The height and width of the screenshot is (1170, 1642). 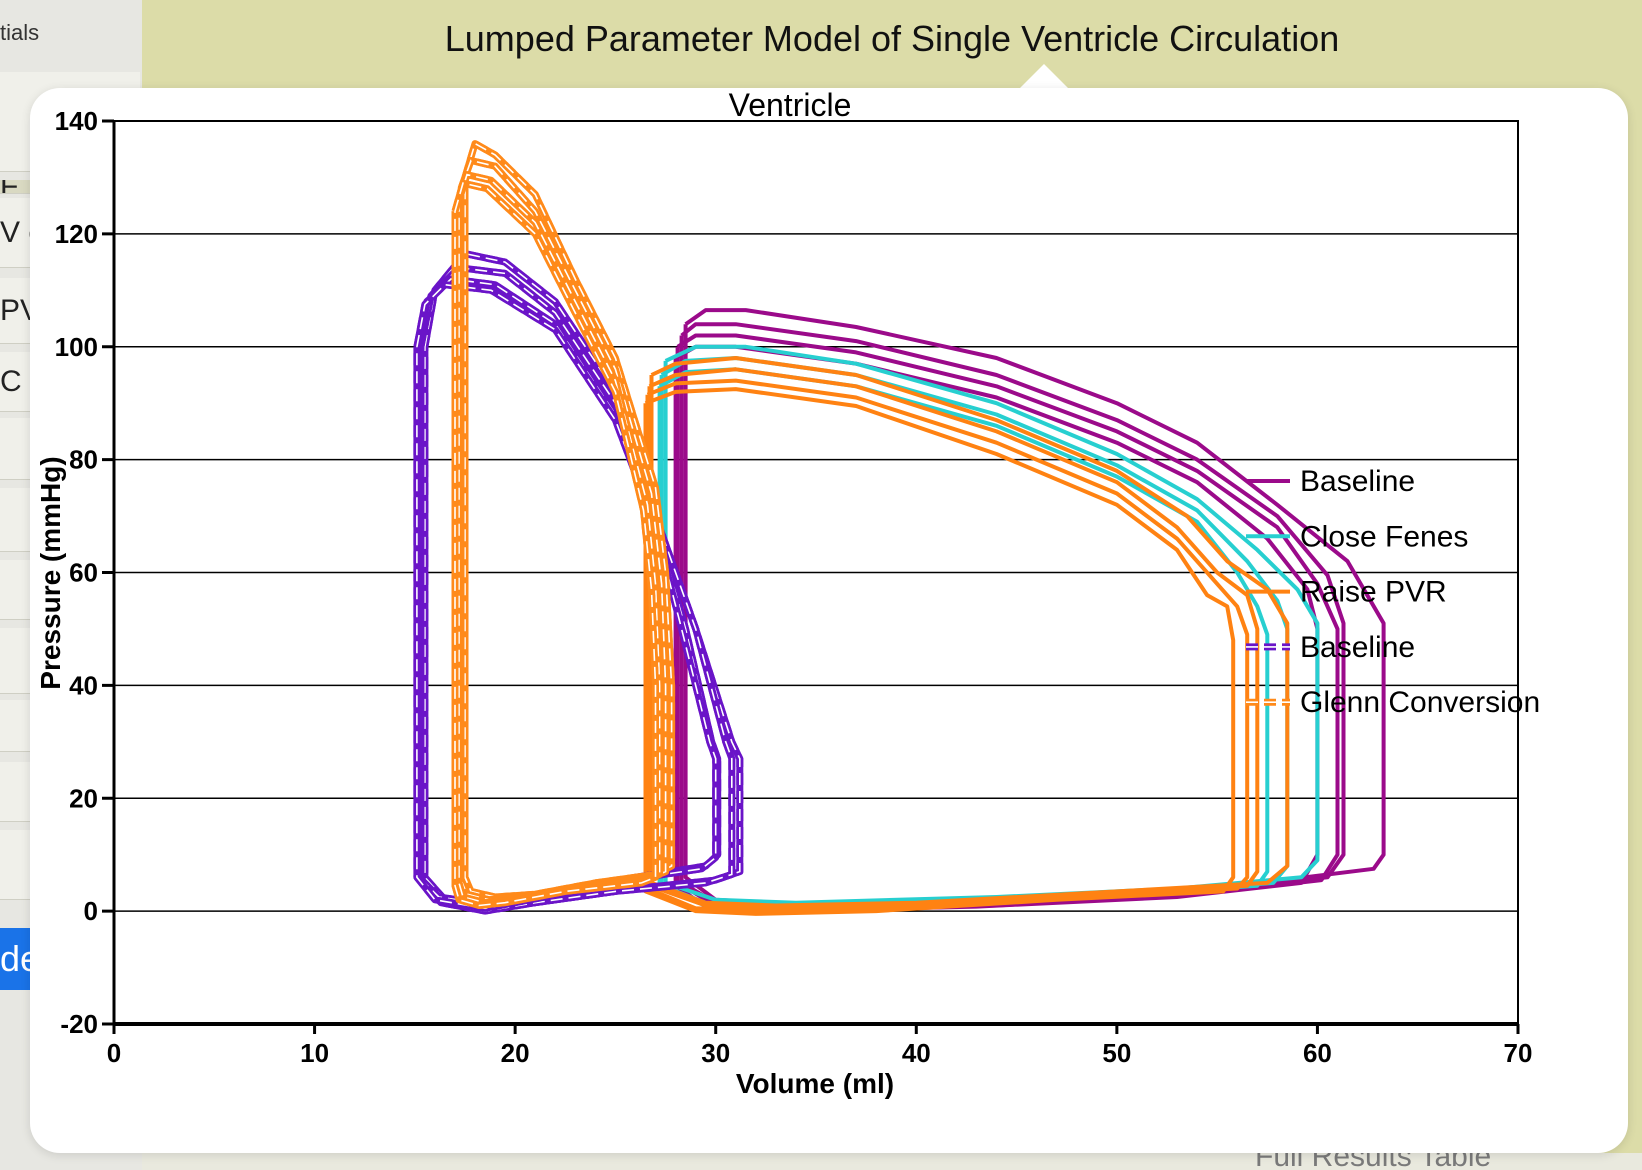 I want to click on sidebar-partial-label: tials, so click(x=20, y=32).